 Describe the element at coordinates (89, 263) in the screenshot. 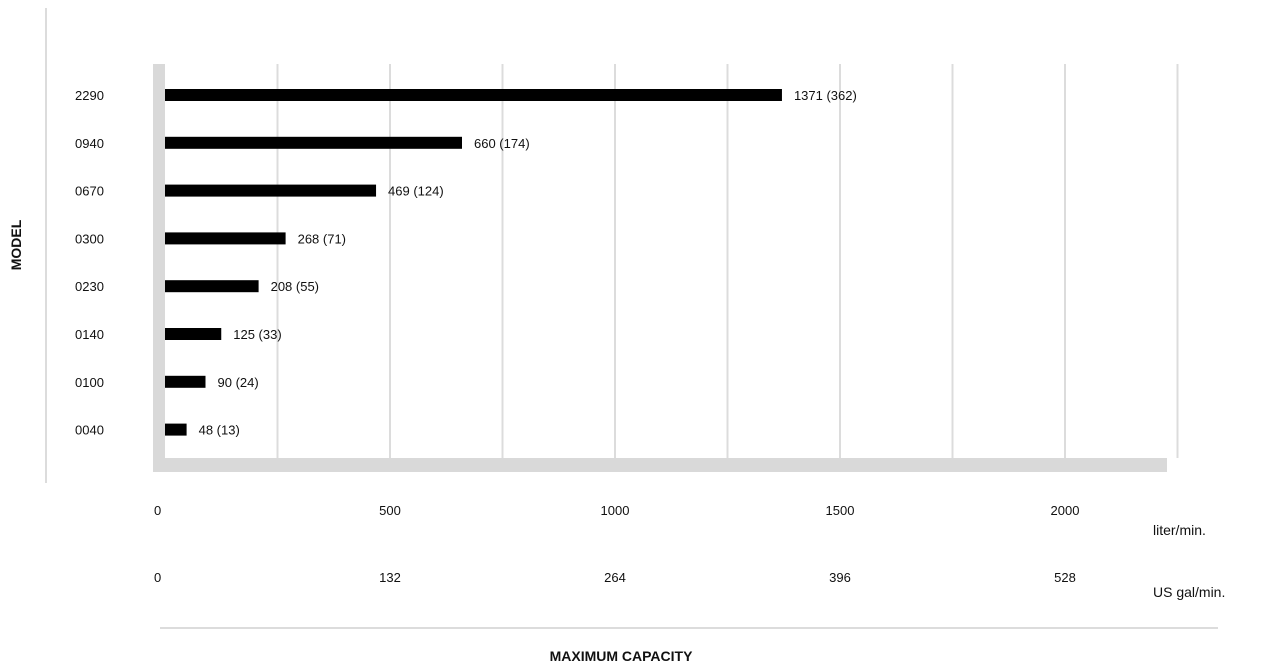

I see `y-tick-labels: 2290 0940 0670 0300 0230 0140 0100 0040` at that location.